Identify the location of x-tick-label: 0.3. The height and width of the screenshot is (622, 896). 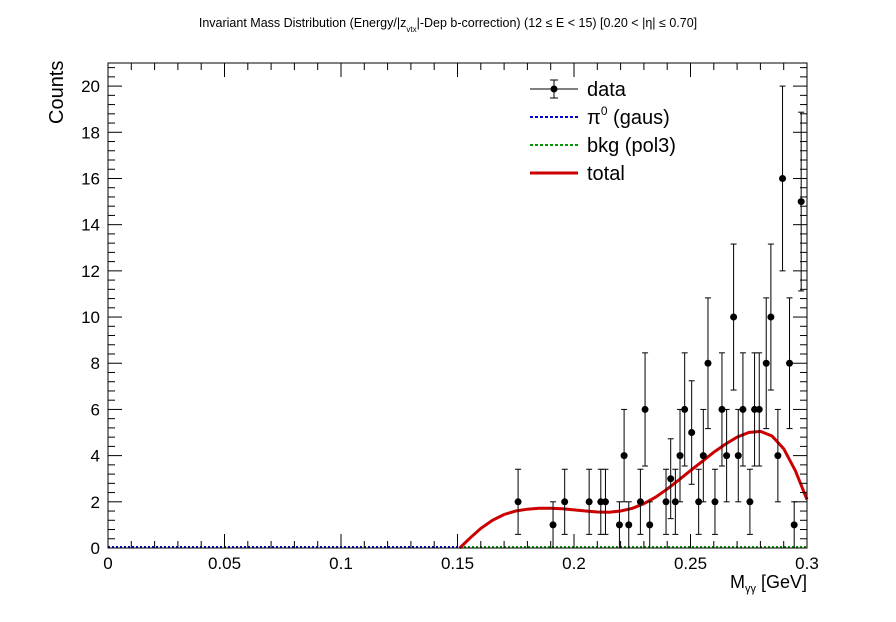
(807, 563).